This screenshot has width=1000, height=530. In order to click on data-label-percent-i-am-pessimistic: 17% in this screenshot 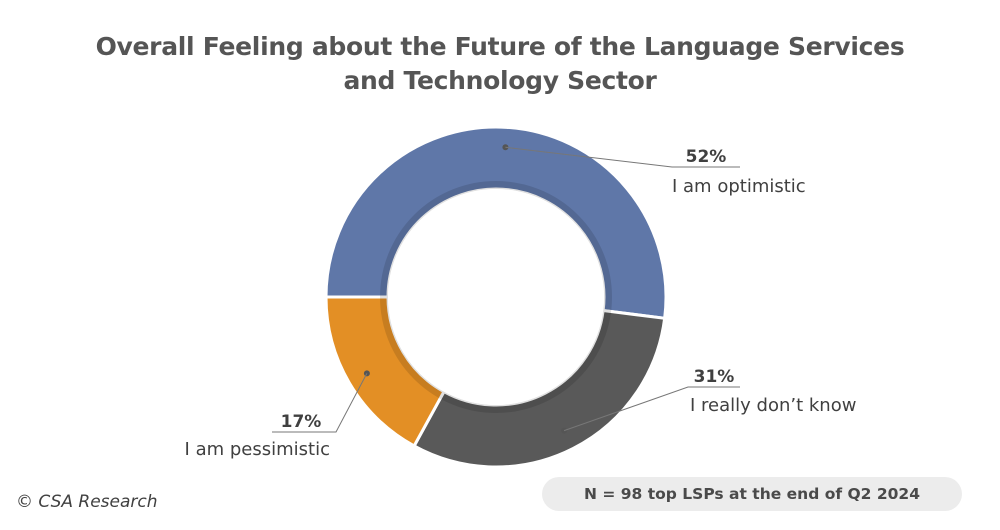, I will do `click(301, 422)`.